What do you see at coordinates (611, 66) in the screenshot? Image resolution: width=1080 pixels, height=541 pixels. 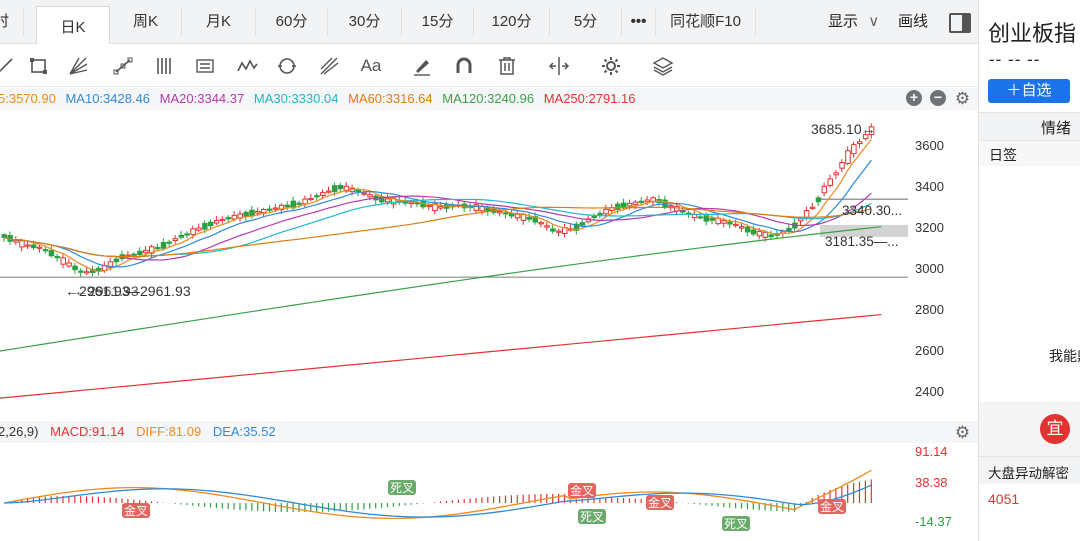 I see `settings-icon` at bounding box center [611, 66].